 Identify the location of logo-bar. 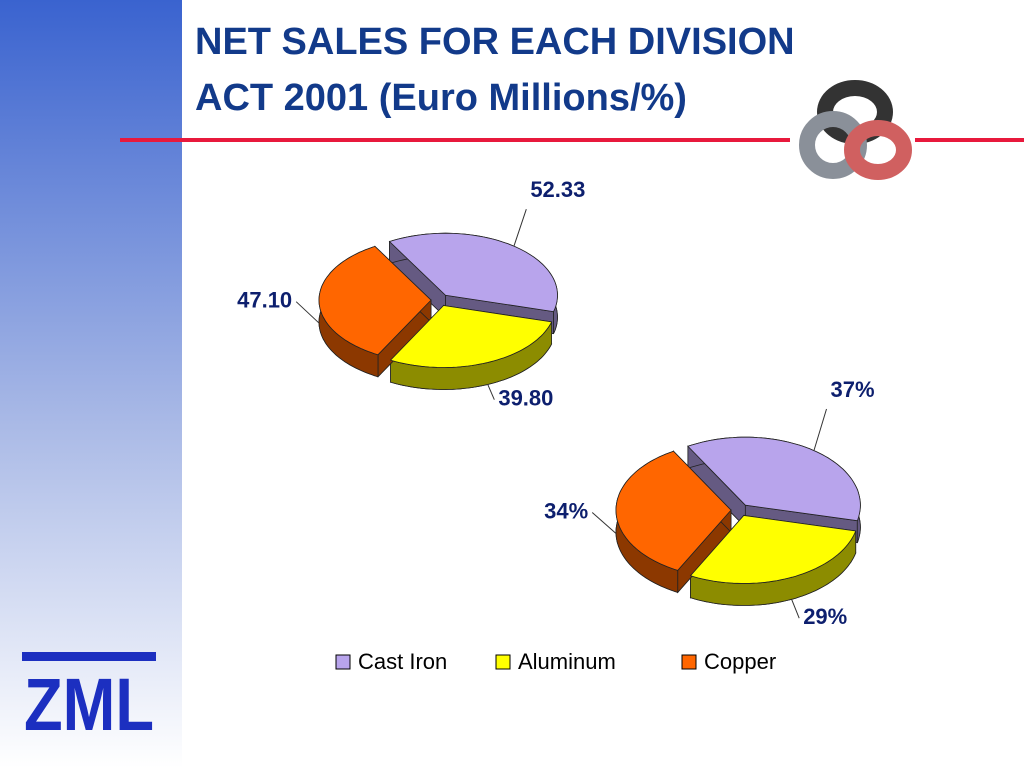
(89, 656).